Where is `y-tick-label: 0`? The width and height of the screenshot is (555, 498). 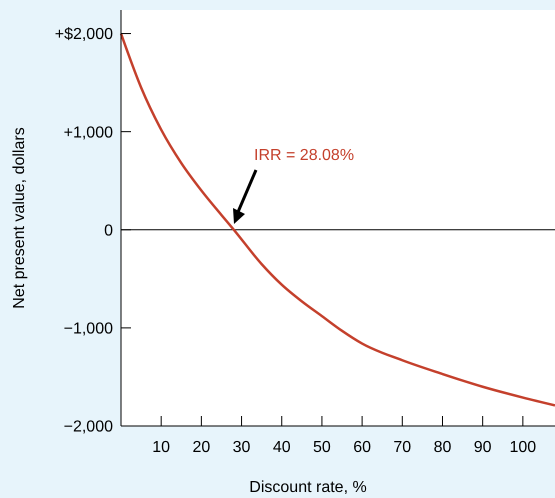 y-tick-label: 0 is located at coordinates (109, 231).